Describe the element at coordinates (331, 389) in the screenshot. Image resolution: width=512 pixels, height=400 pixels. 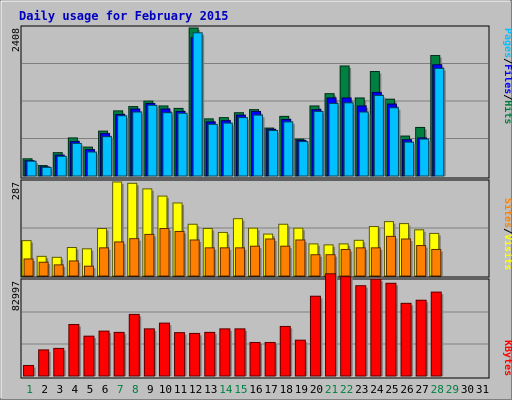
I see `day-tick-label: 21` at that location.